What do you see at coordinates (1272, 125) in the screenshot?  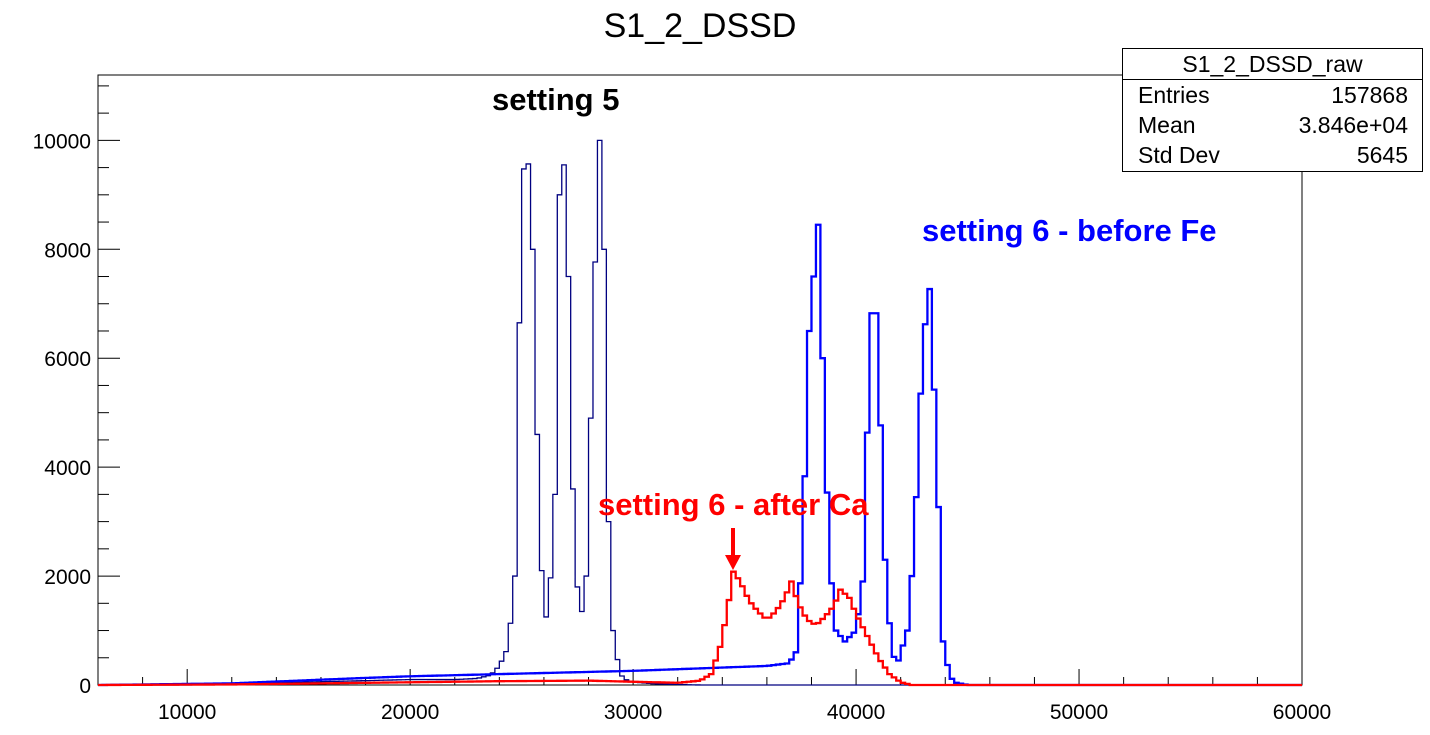 I see `stats-row-mean: Mean 3.846e+04` at bounding box center [1272, 125].